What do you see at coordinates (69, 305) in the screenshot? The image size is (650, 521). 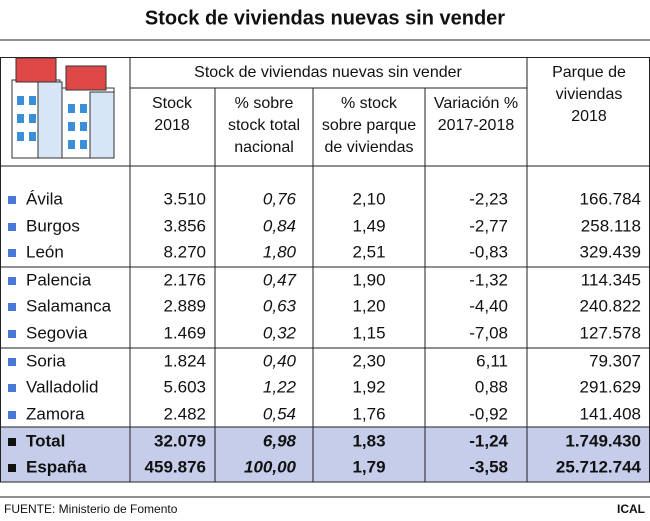 I see `row-label: Salamanca` at bounding box center [69, 305].